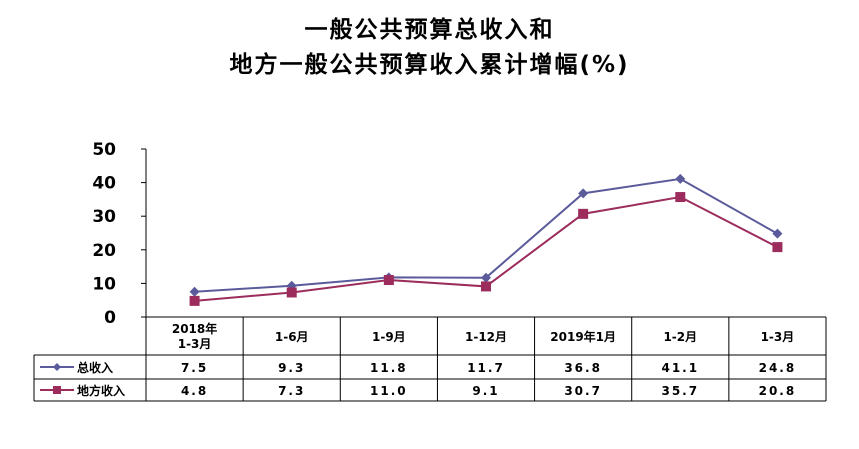 This screenshot has width=859, height=449. I want to click on chart-title-line-2: 地方一般公共预算收入累计增幅(%), so click(429, 65).